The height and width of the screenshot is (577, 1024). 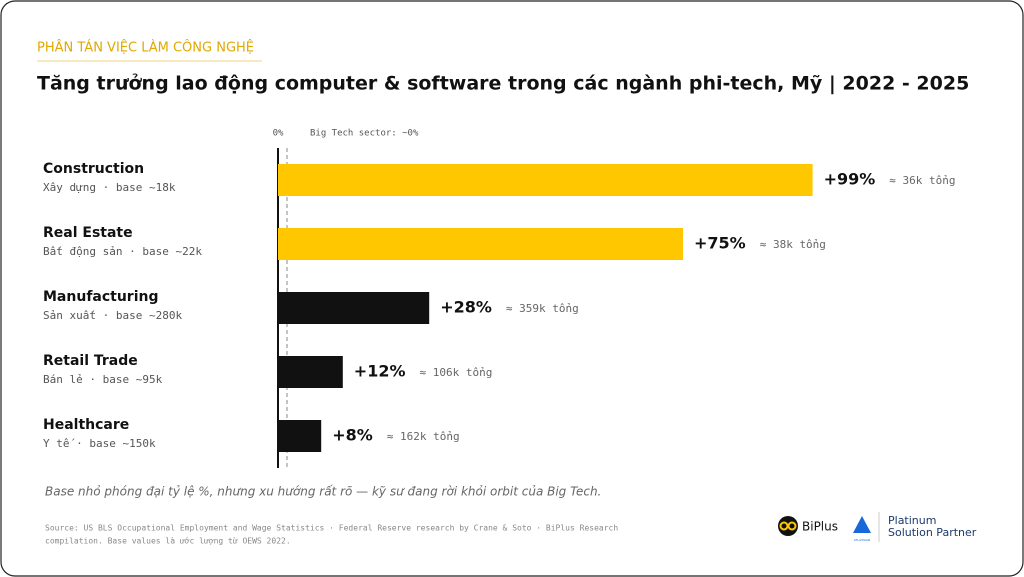 I want to click on category-label: Retail Trade, so click(x=90, y=361).